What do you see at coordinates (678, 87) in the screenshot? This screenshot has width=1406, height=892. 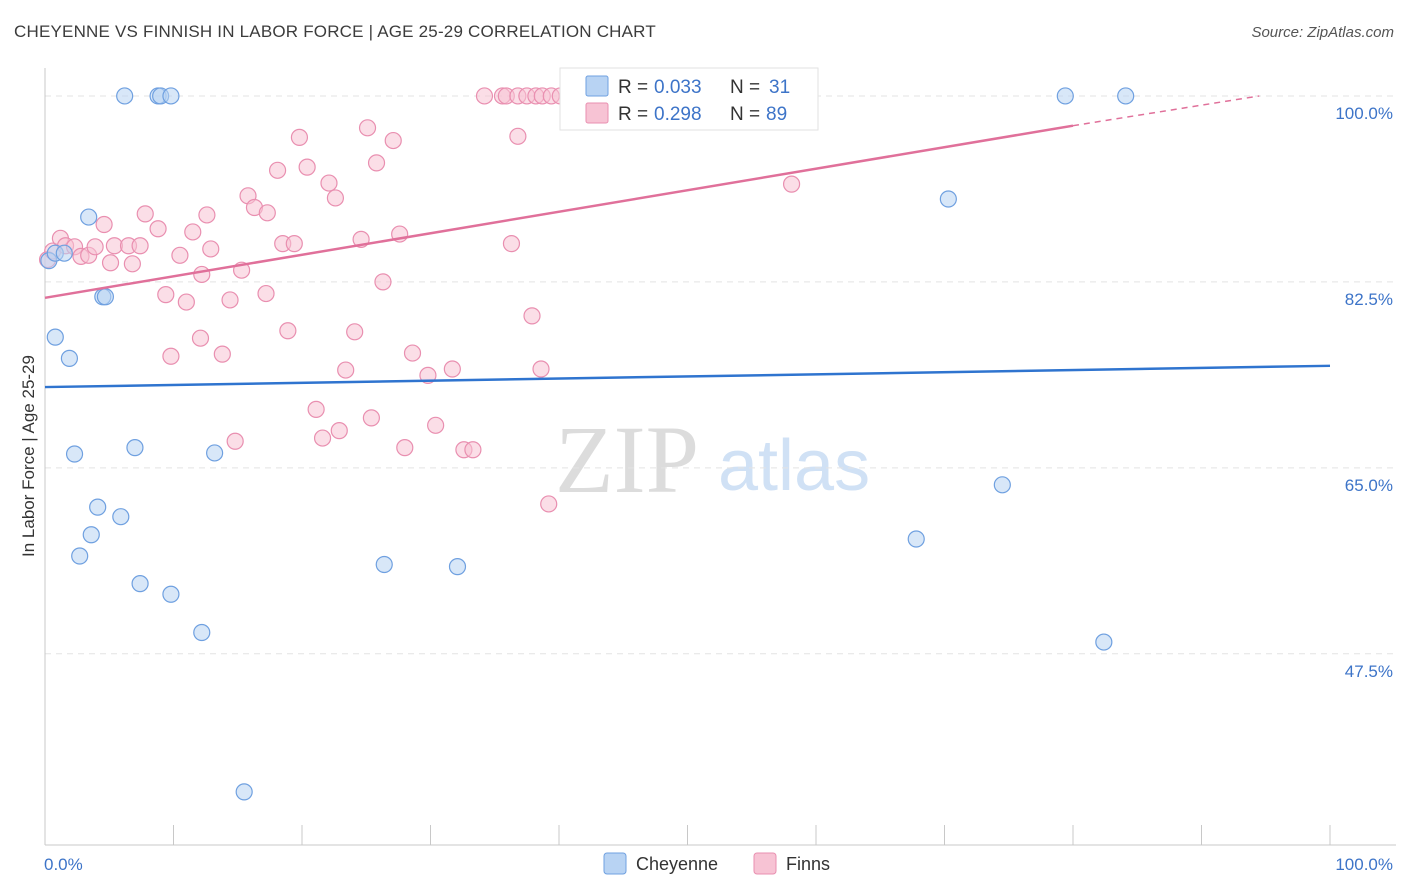 I see `legend-r-value-cheyenne: 0.033` at bounding box center [678, 87].